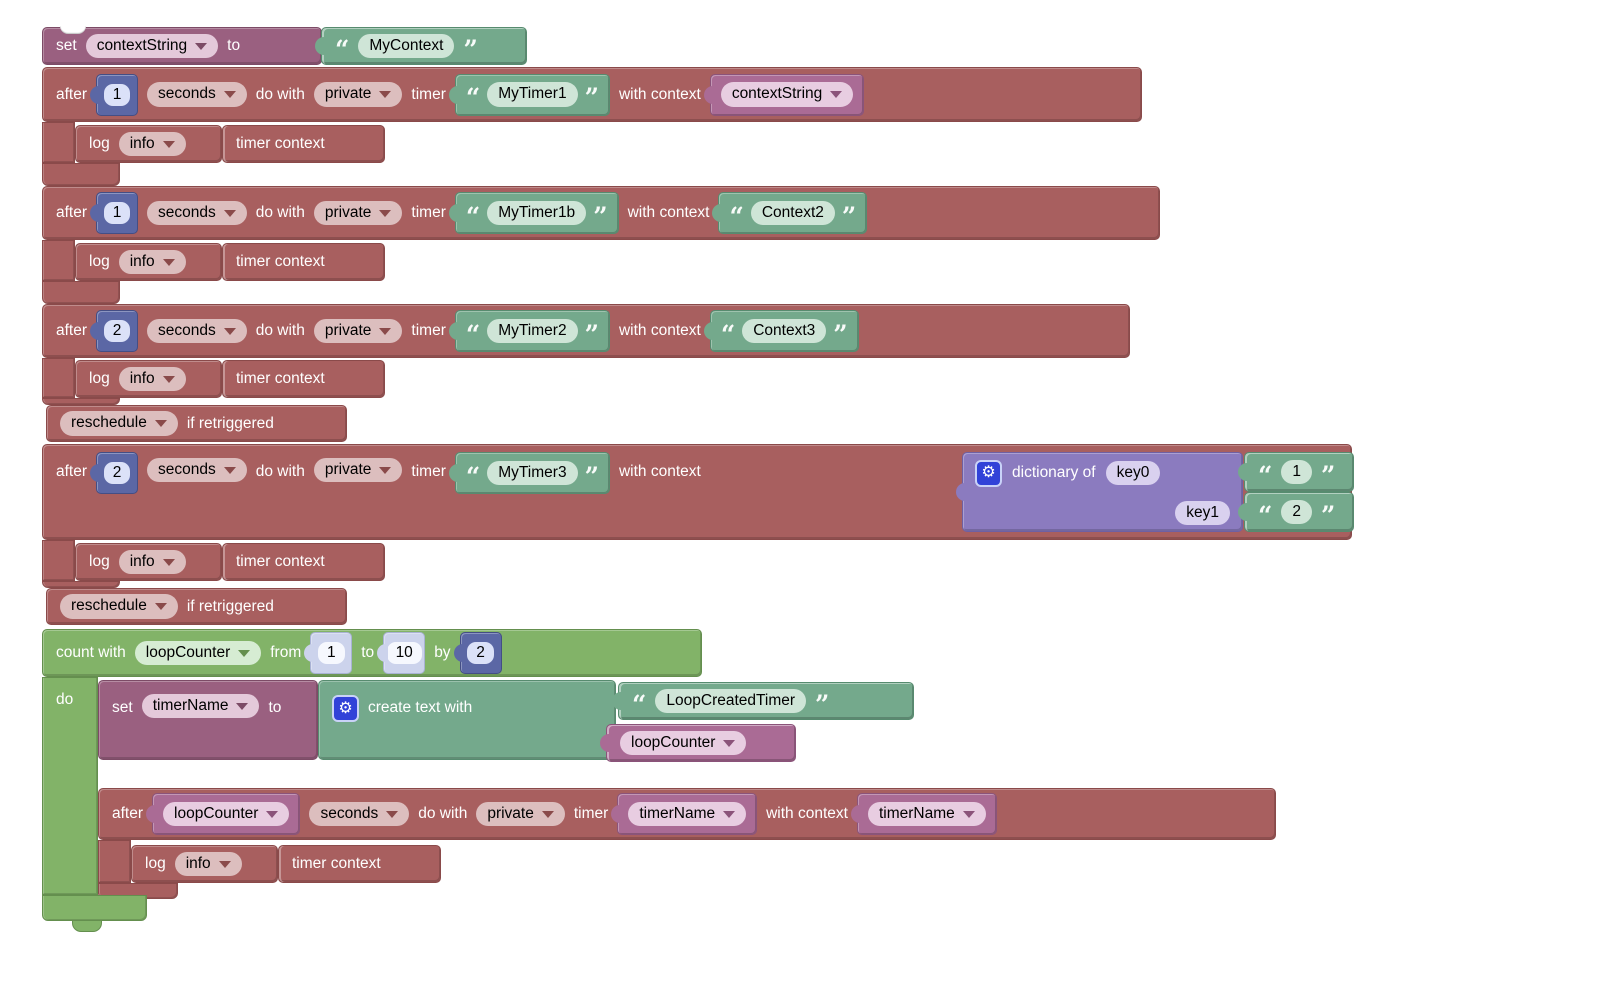 This screenshot has height=1000, width=1622. Describe the element at coordinates (532, 331) in the screenshot. I see `text-field: MyTimer2` at that location.